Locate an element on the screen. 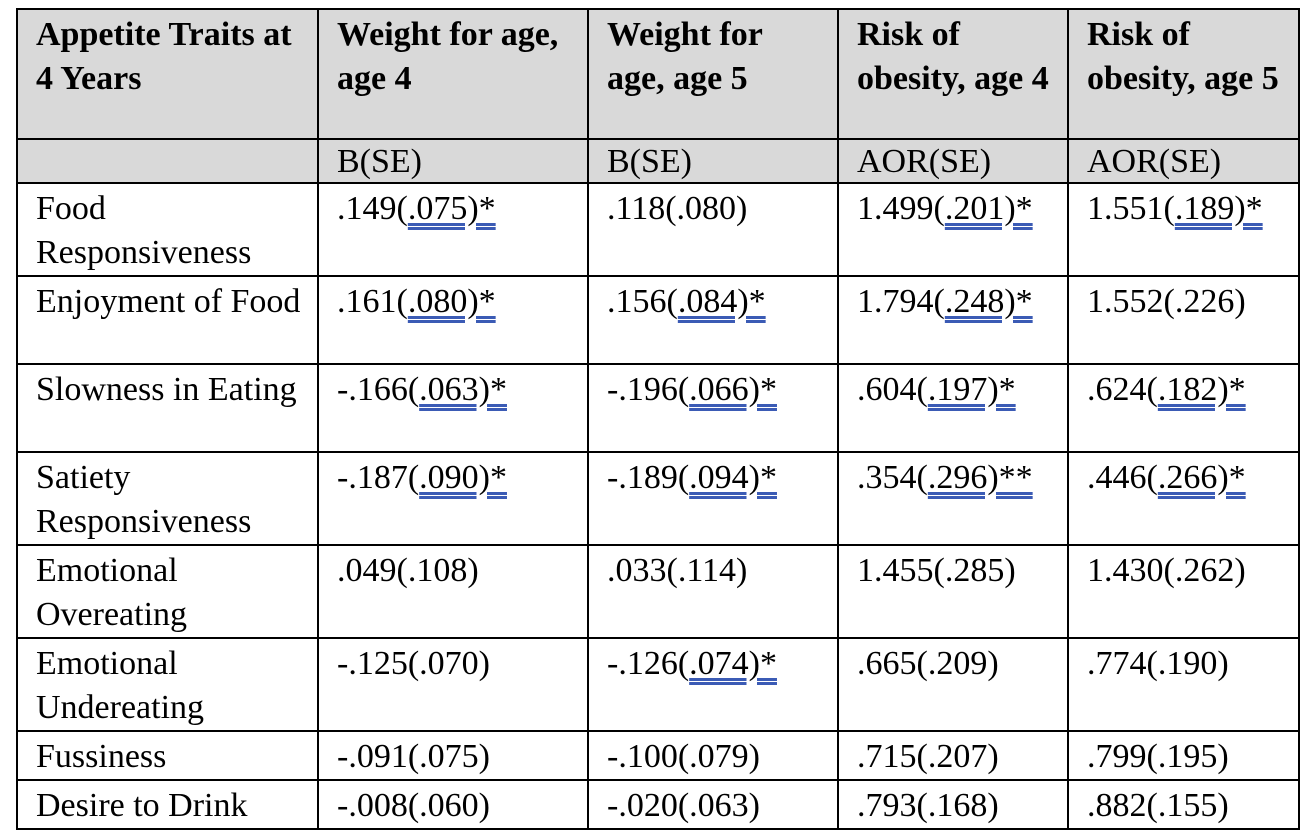 This screenshot has height=830, width=1310. value-cell: .118(.080) is located at coordinates (713, 229).